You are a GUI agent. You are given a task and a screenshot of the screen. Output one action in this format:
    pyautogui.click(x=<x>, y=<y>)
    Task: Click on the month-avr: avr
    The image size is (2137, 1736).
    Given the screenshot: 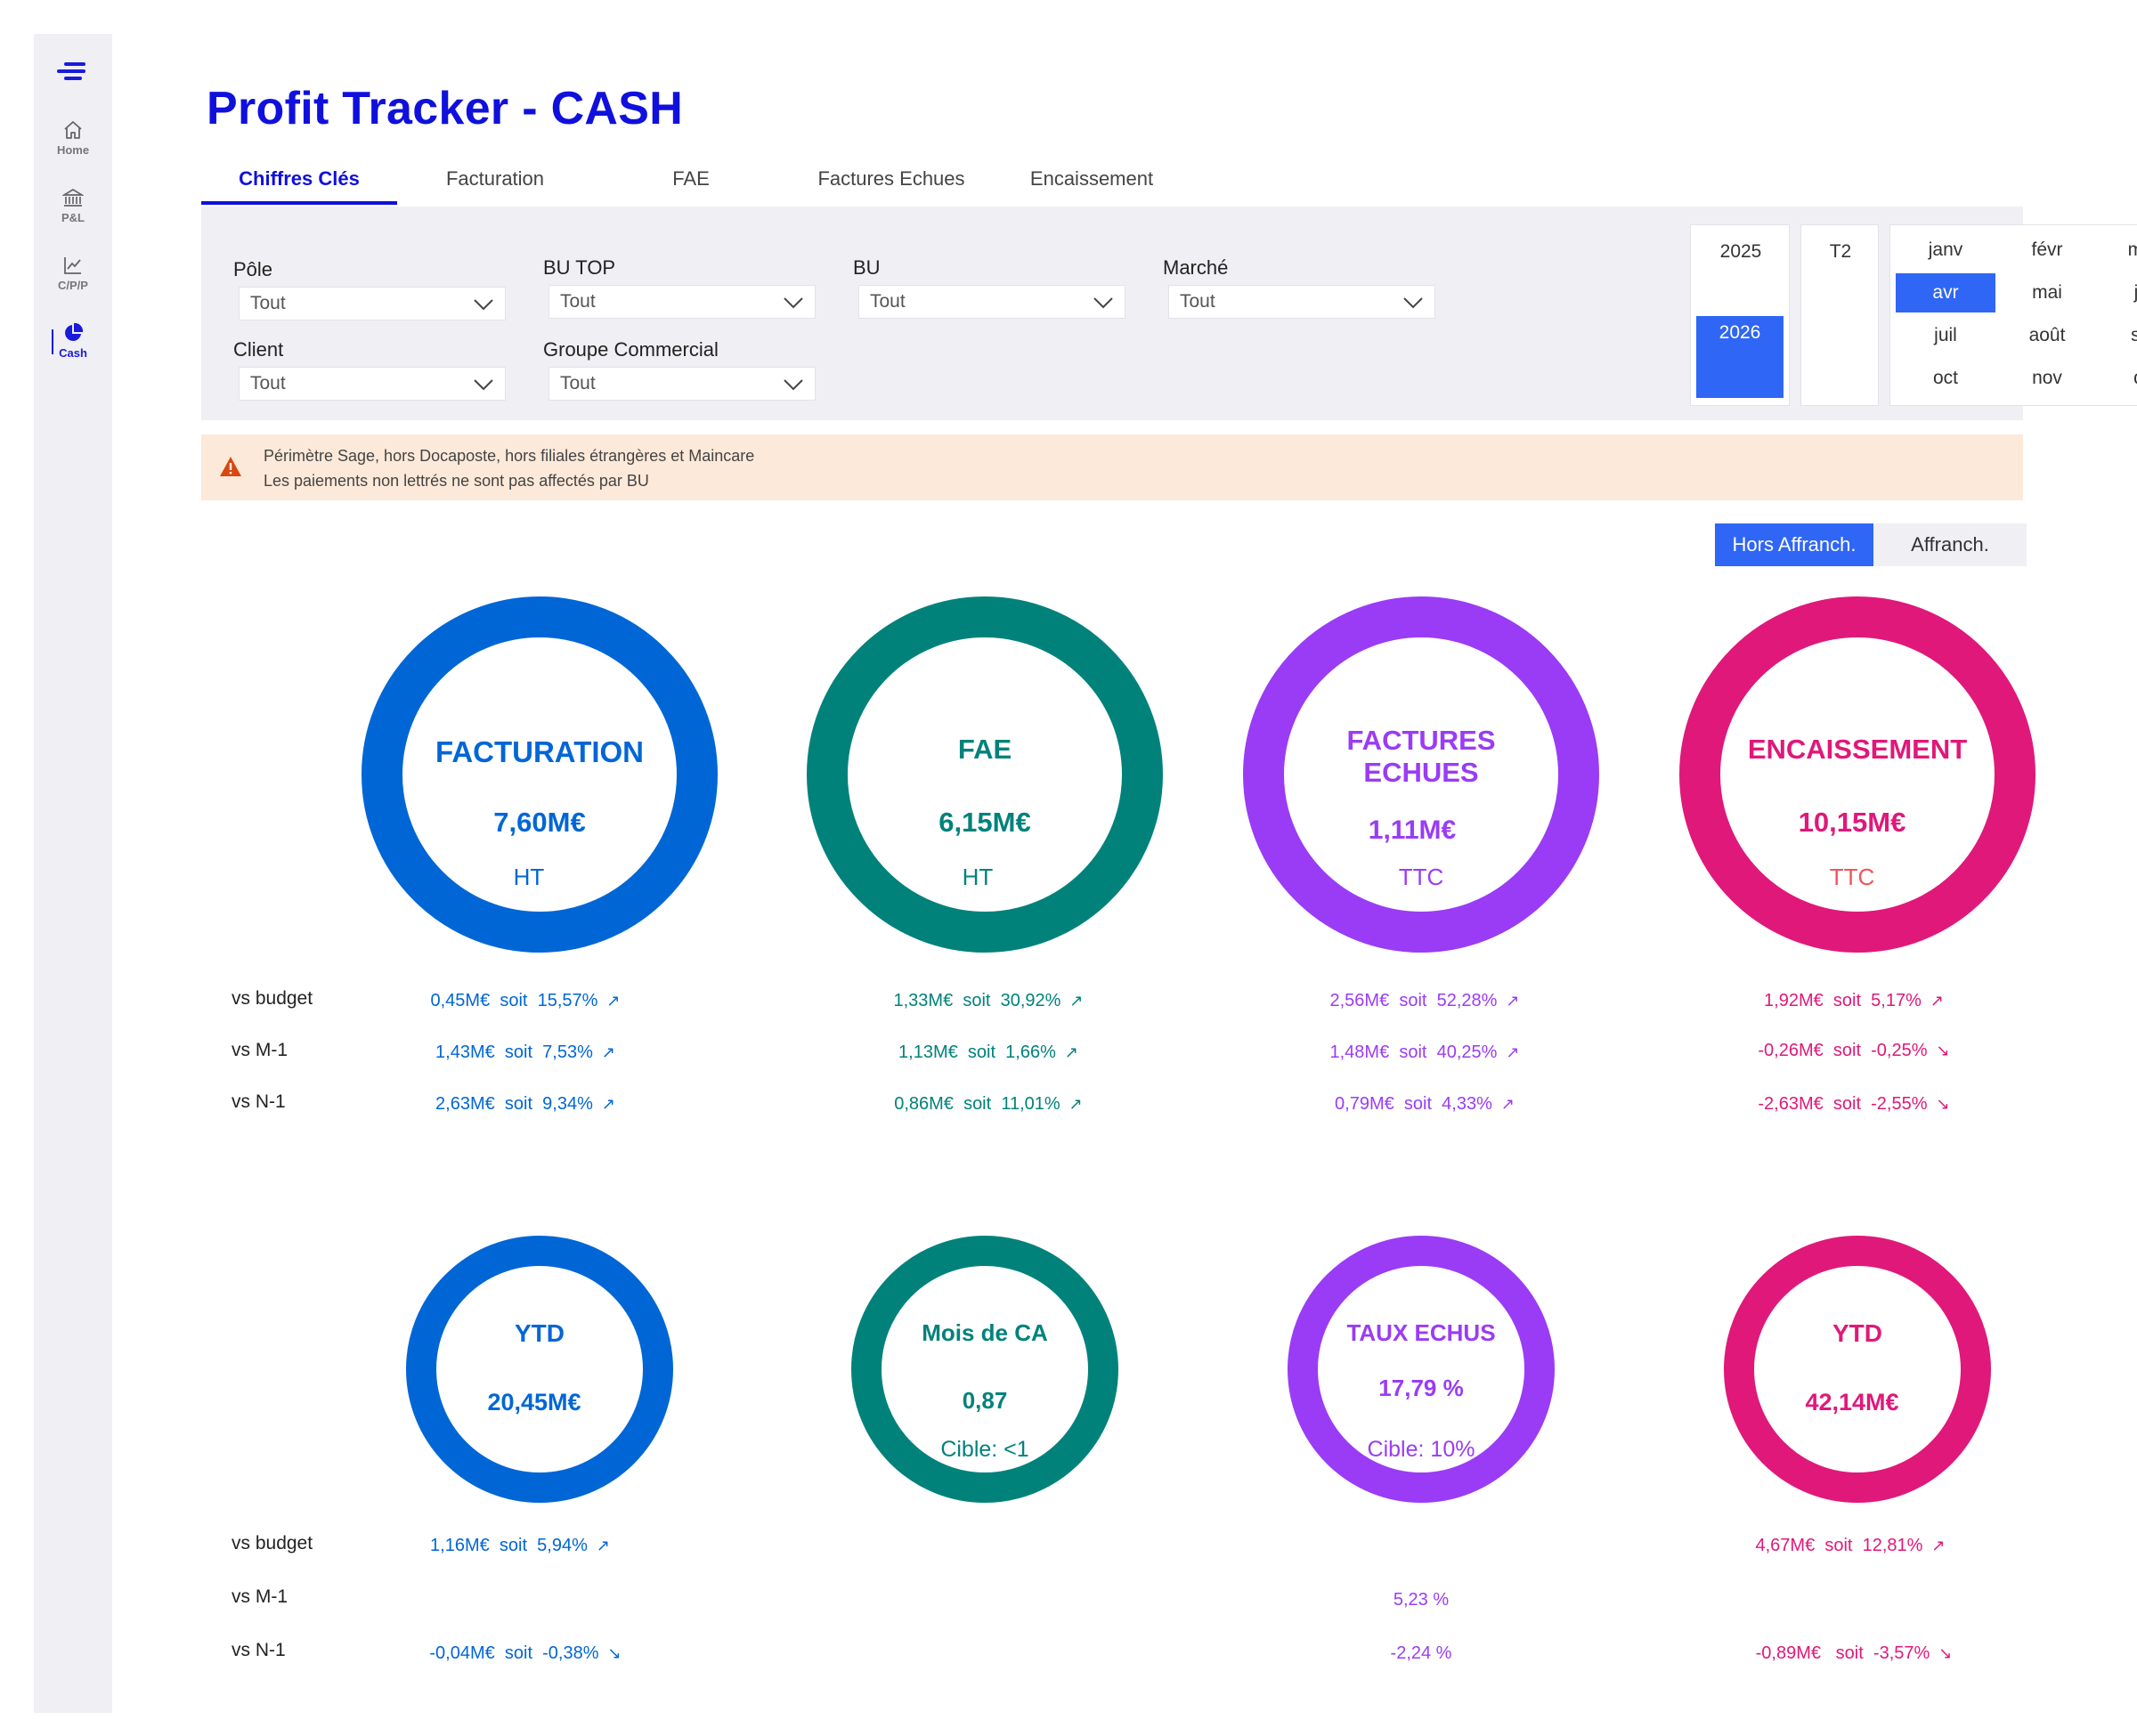 What is the action you would take?
    pyautogui.click(x=1945, y=292)
    